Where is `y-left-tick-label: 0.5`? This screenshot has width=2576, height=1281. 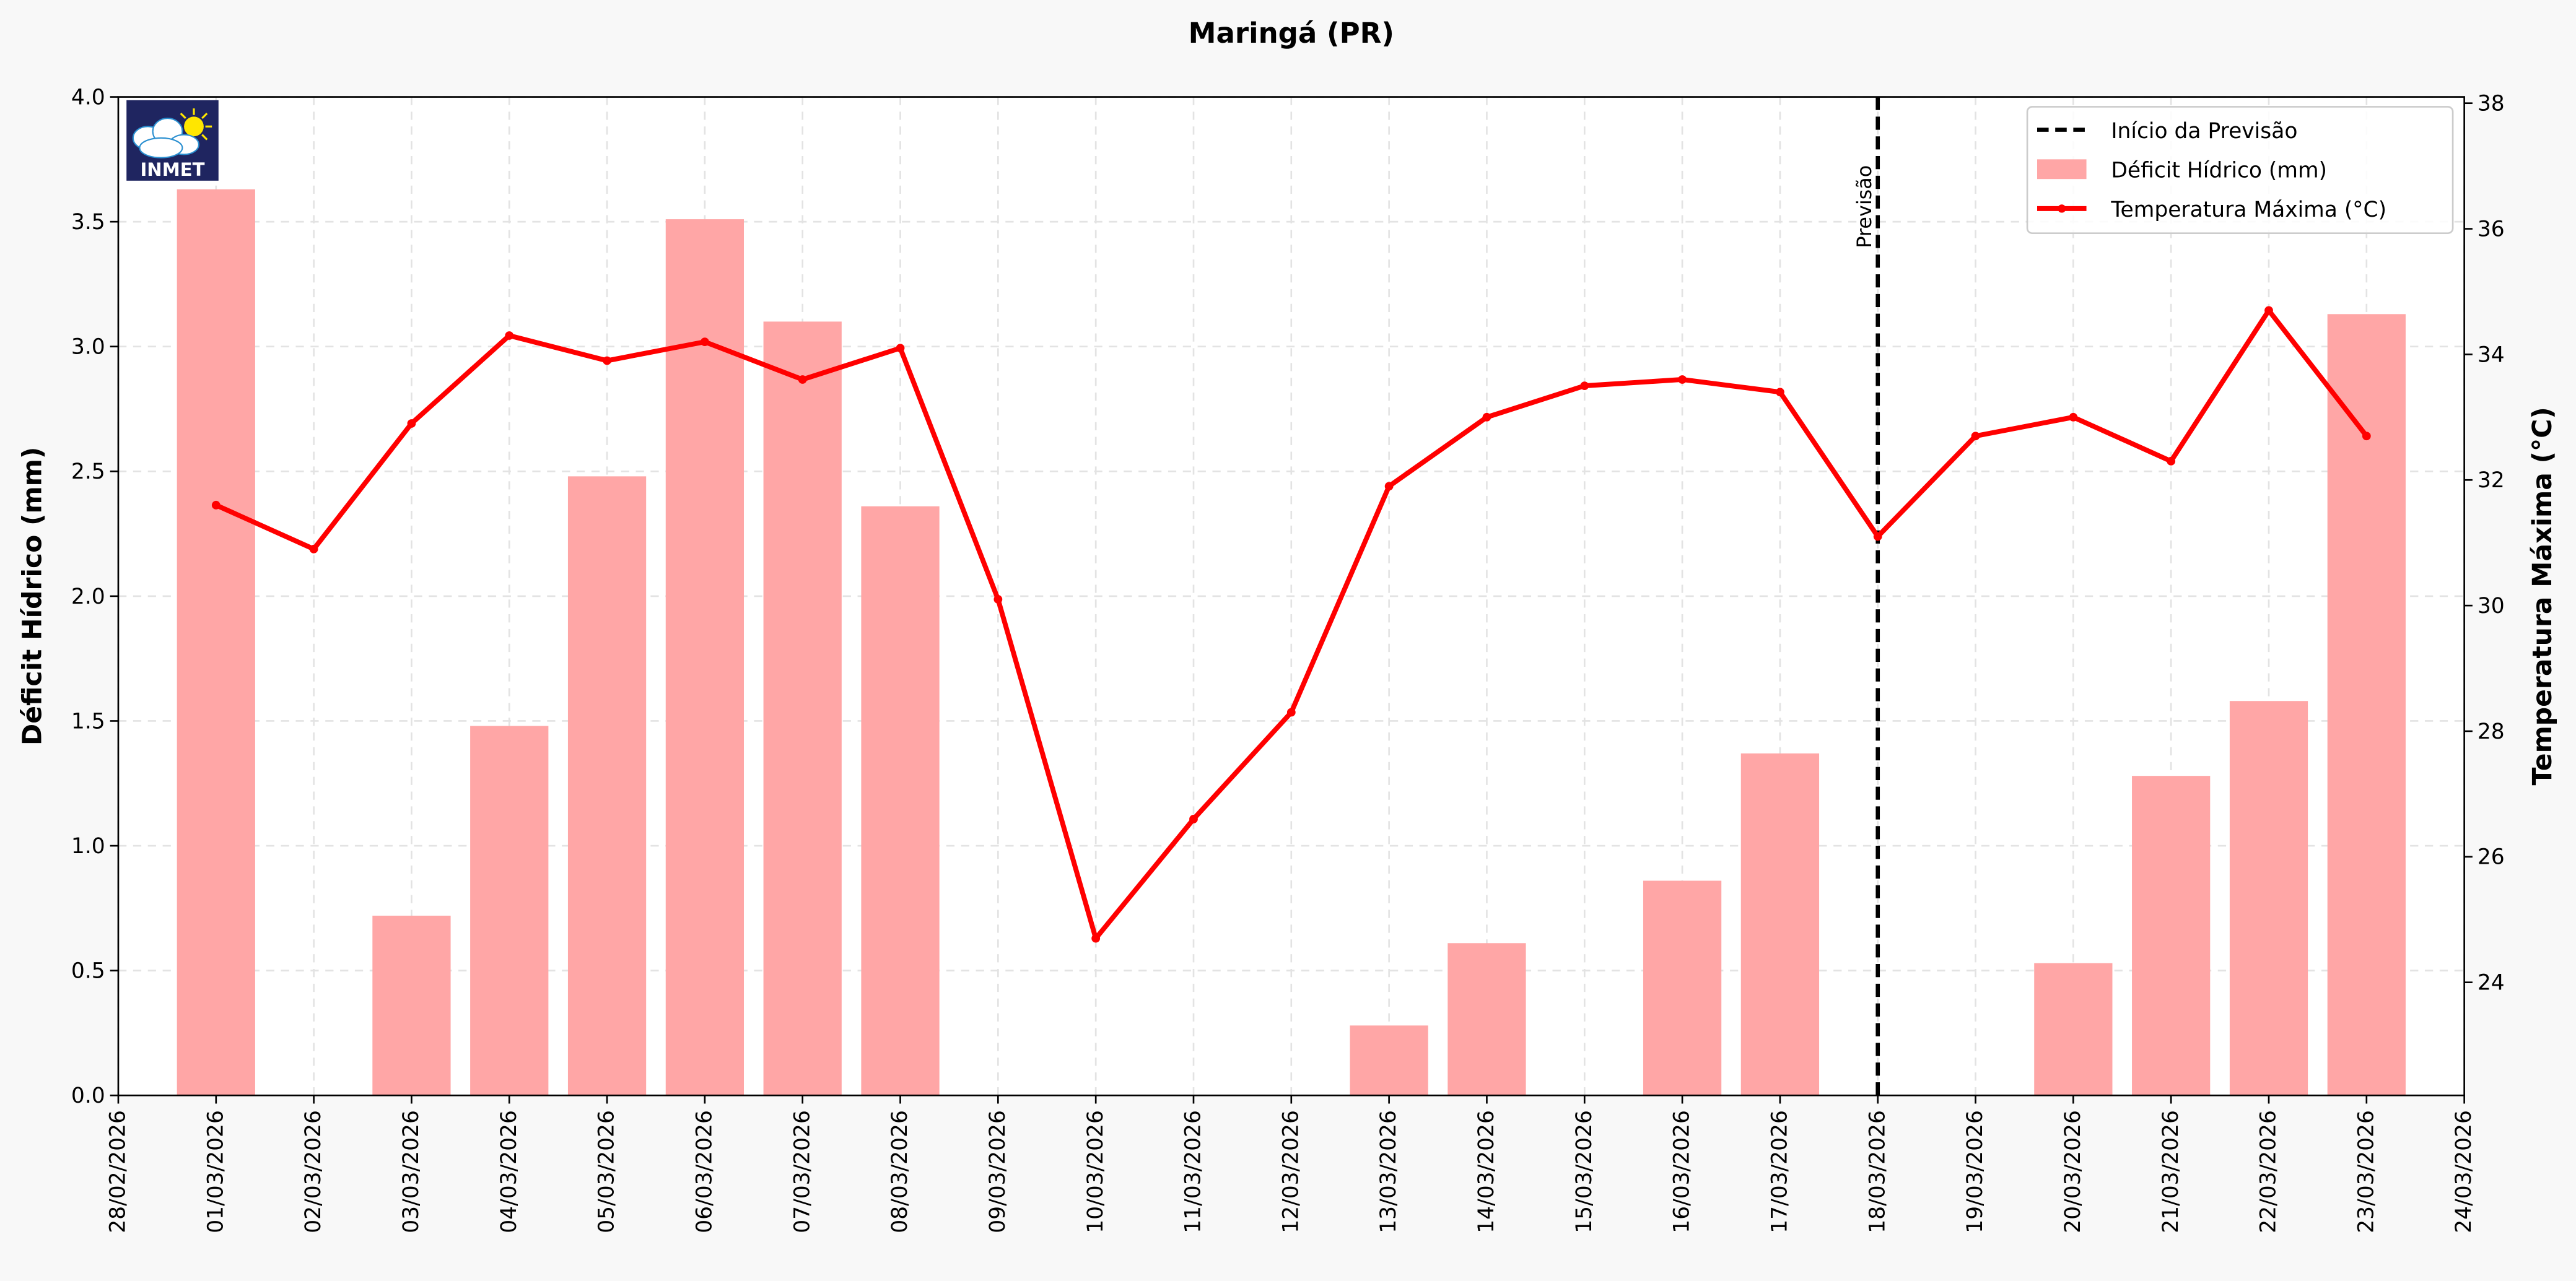
y-left-tick-label: 0.5 is located at coordinates (88, 972).